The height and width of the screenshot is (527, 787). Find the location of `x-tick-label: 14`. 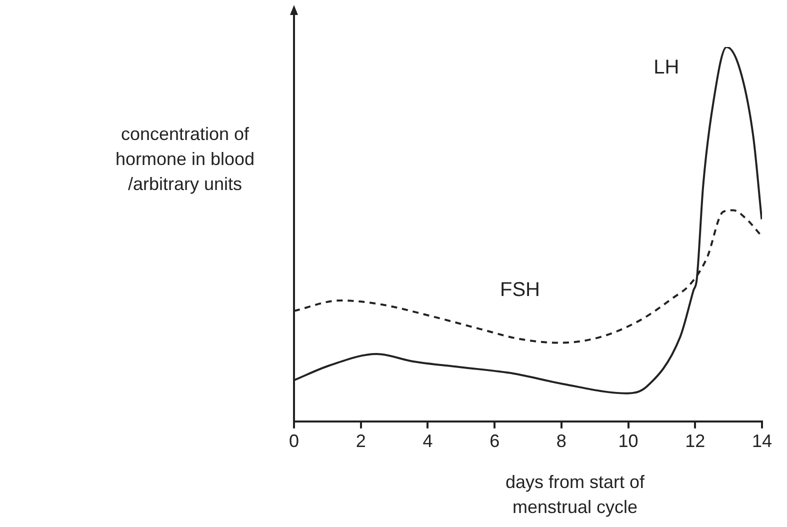

x-tick-label: 14 is located at coordinates (762, 441).